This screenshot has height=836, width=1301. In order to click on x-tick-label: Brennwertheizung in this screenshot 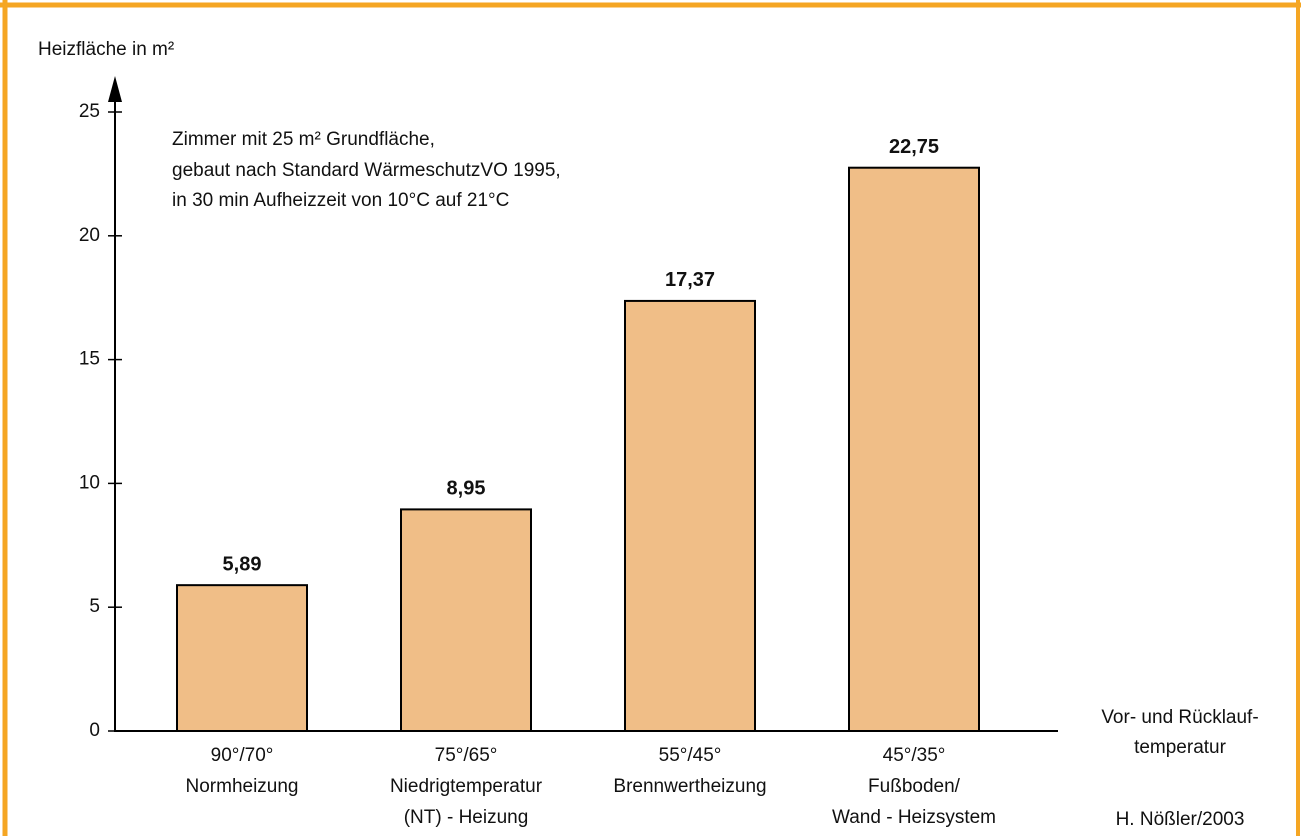, I will do `click(689, 786)`.